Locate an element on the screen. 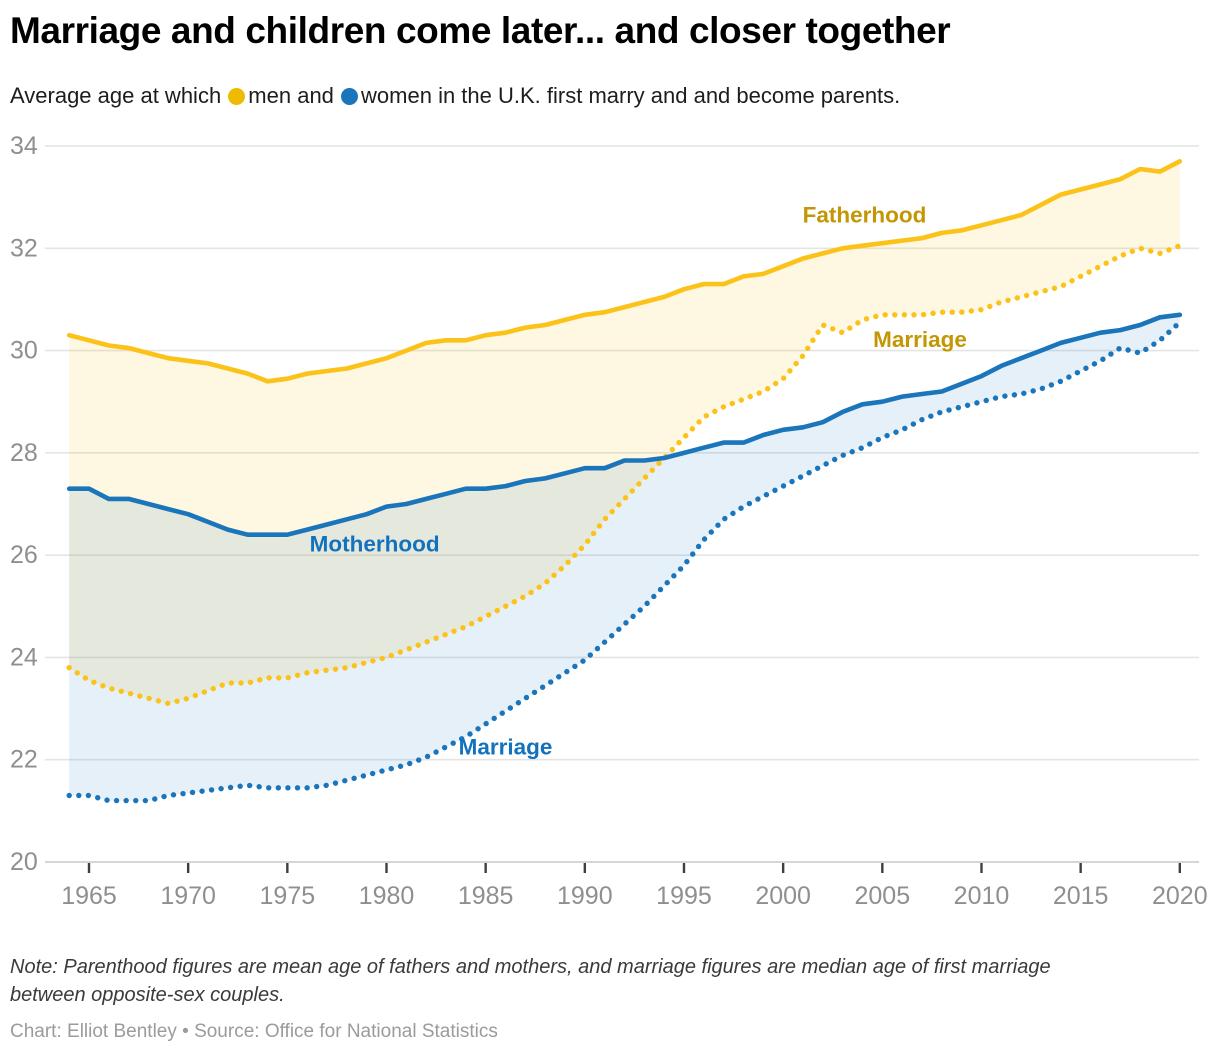  y-axis-label: 30 is located at coordinates (24, 351).